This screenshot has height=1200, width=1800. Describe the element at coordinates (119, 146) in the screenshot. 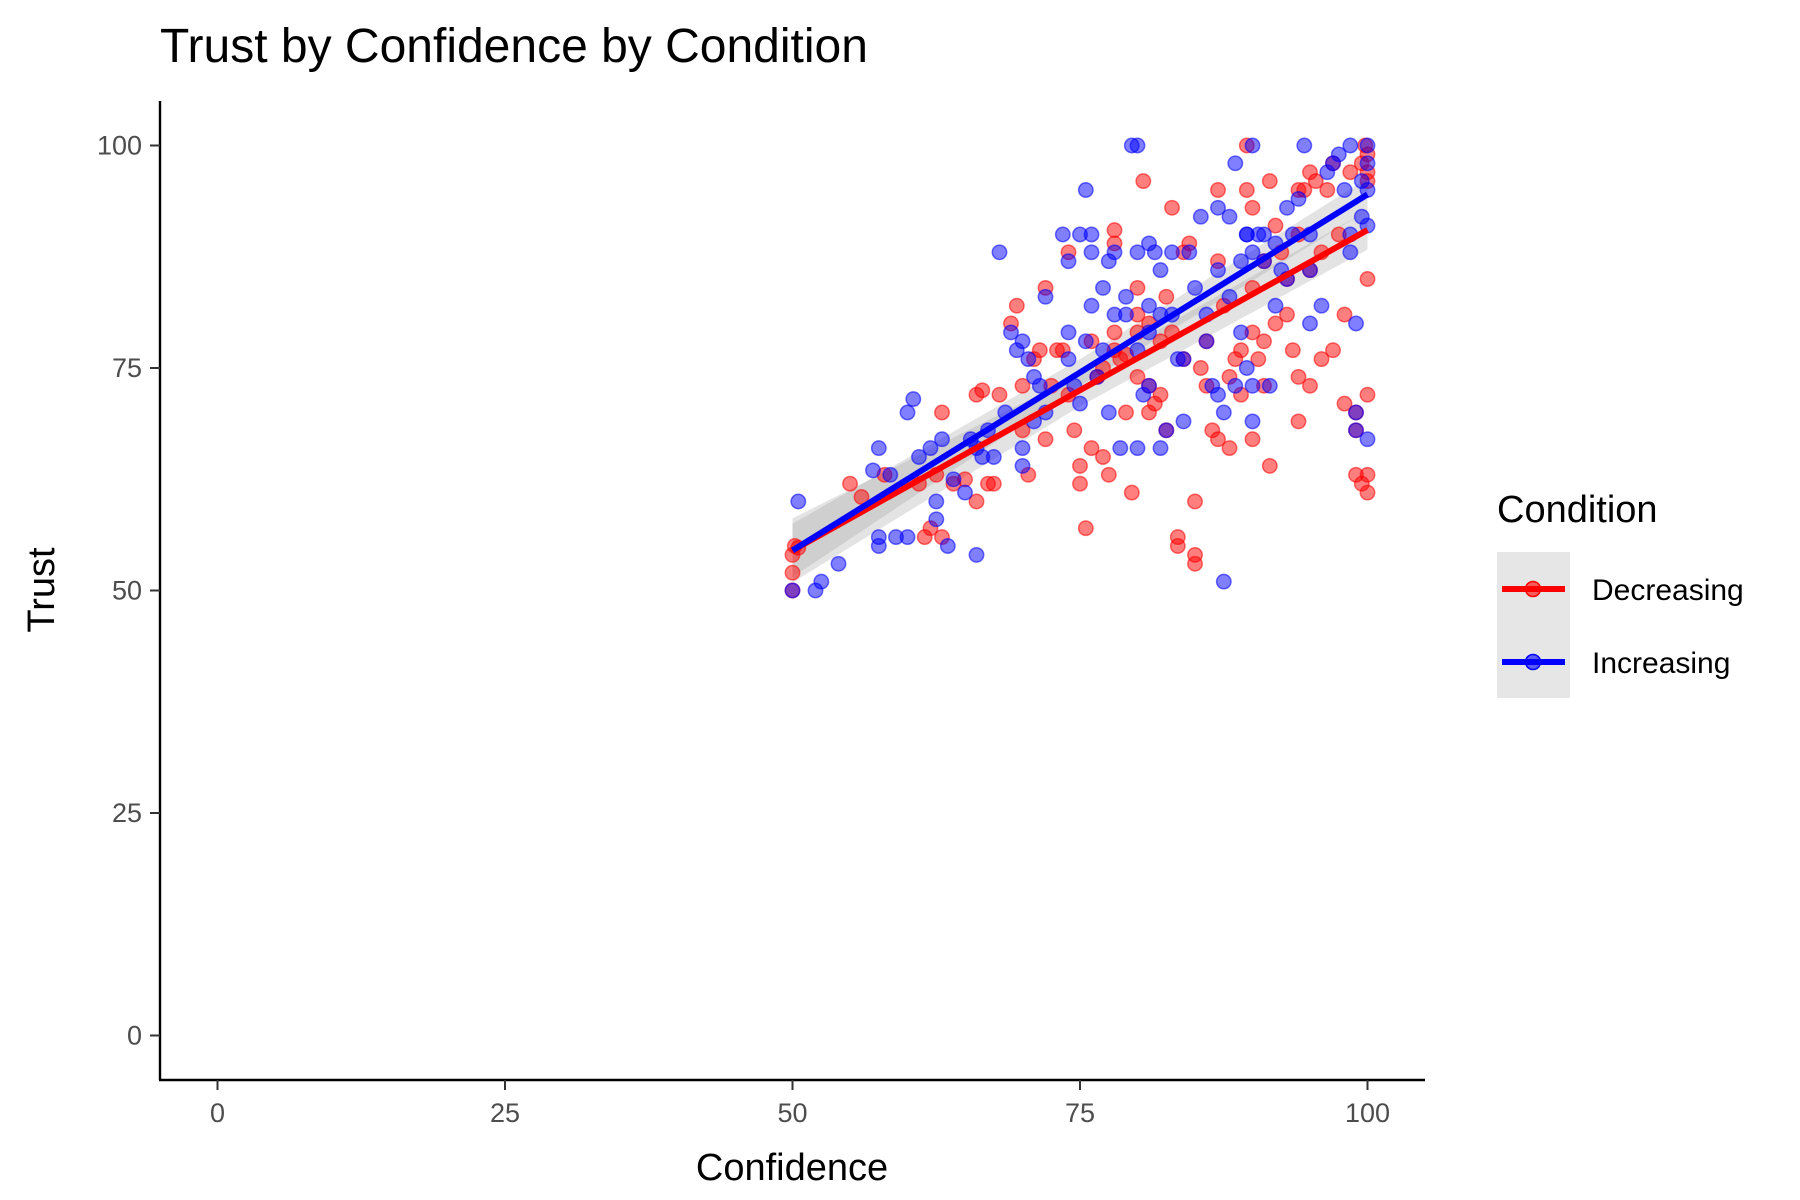

I see `y-tick-label: 100` at that location.